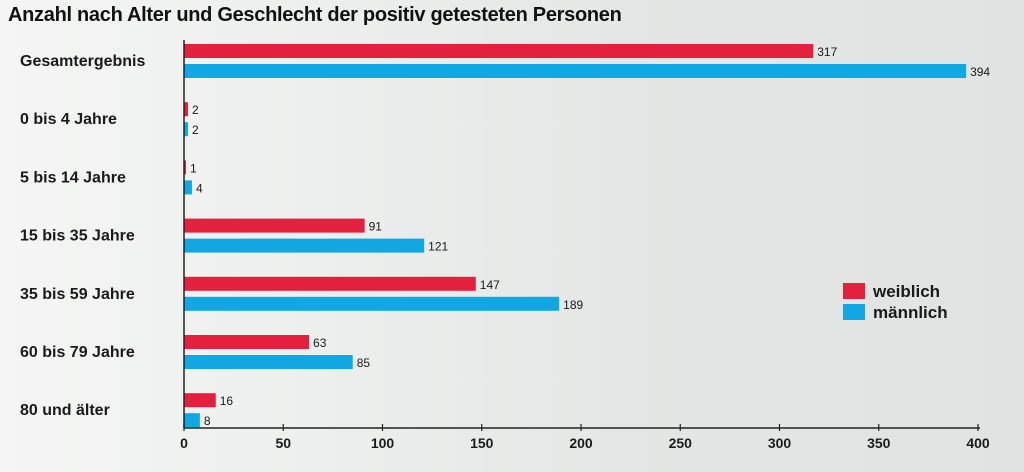 Image resolution: width=1024 pixels, height=472 pixels. I want to click on x-tick-label: 400, so click(978, 443).